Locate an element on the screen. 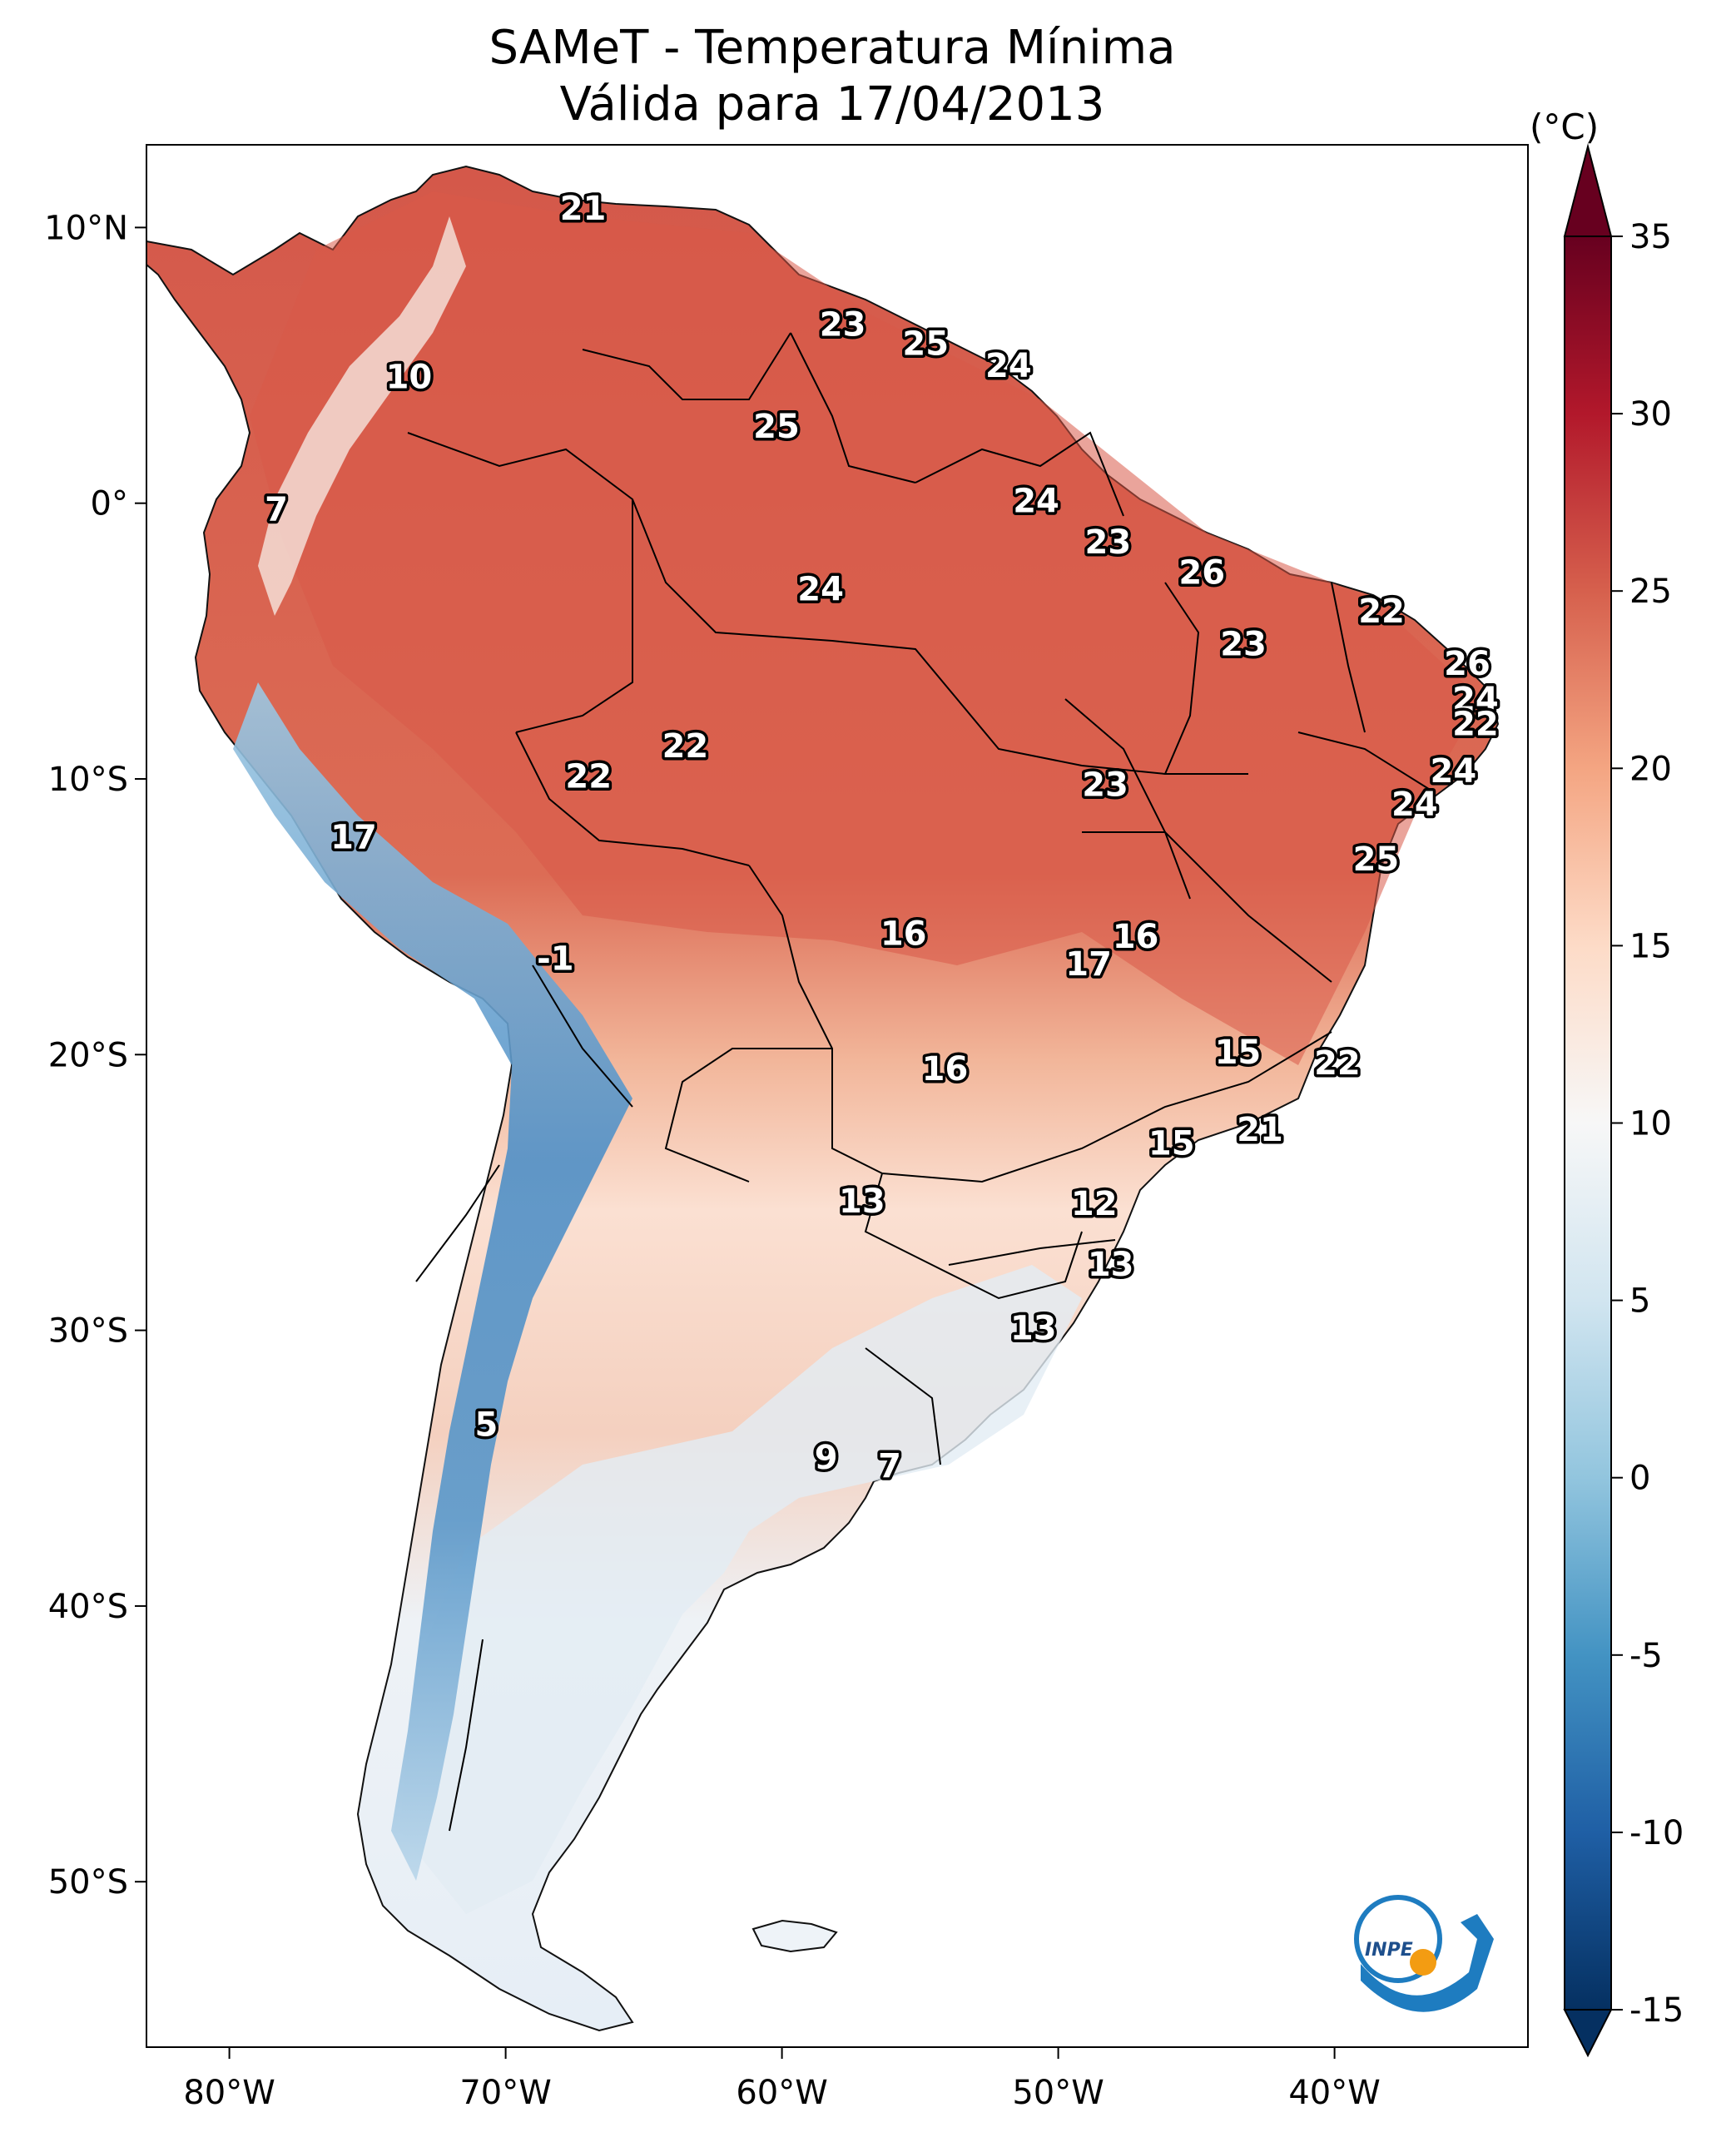 The height and width of the screenshot is (2152, 1736). lat-tick-label: 20°S is located at coordinates (88, 1055).